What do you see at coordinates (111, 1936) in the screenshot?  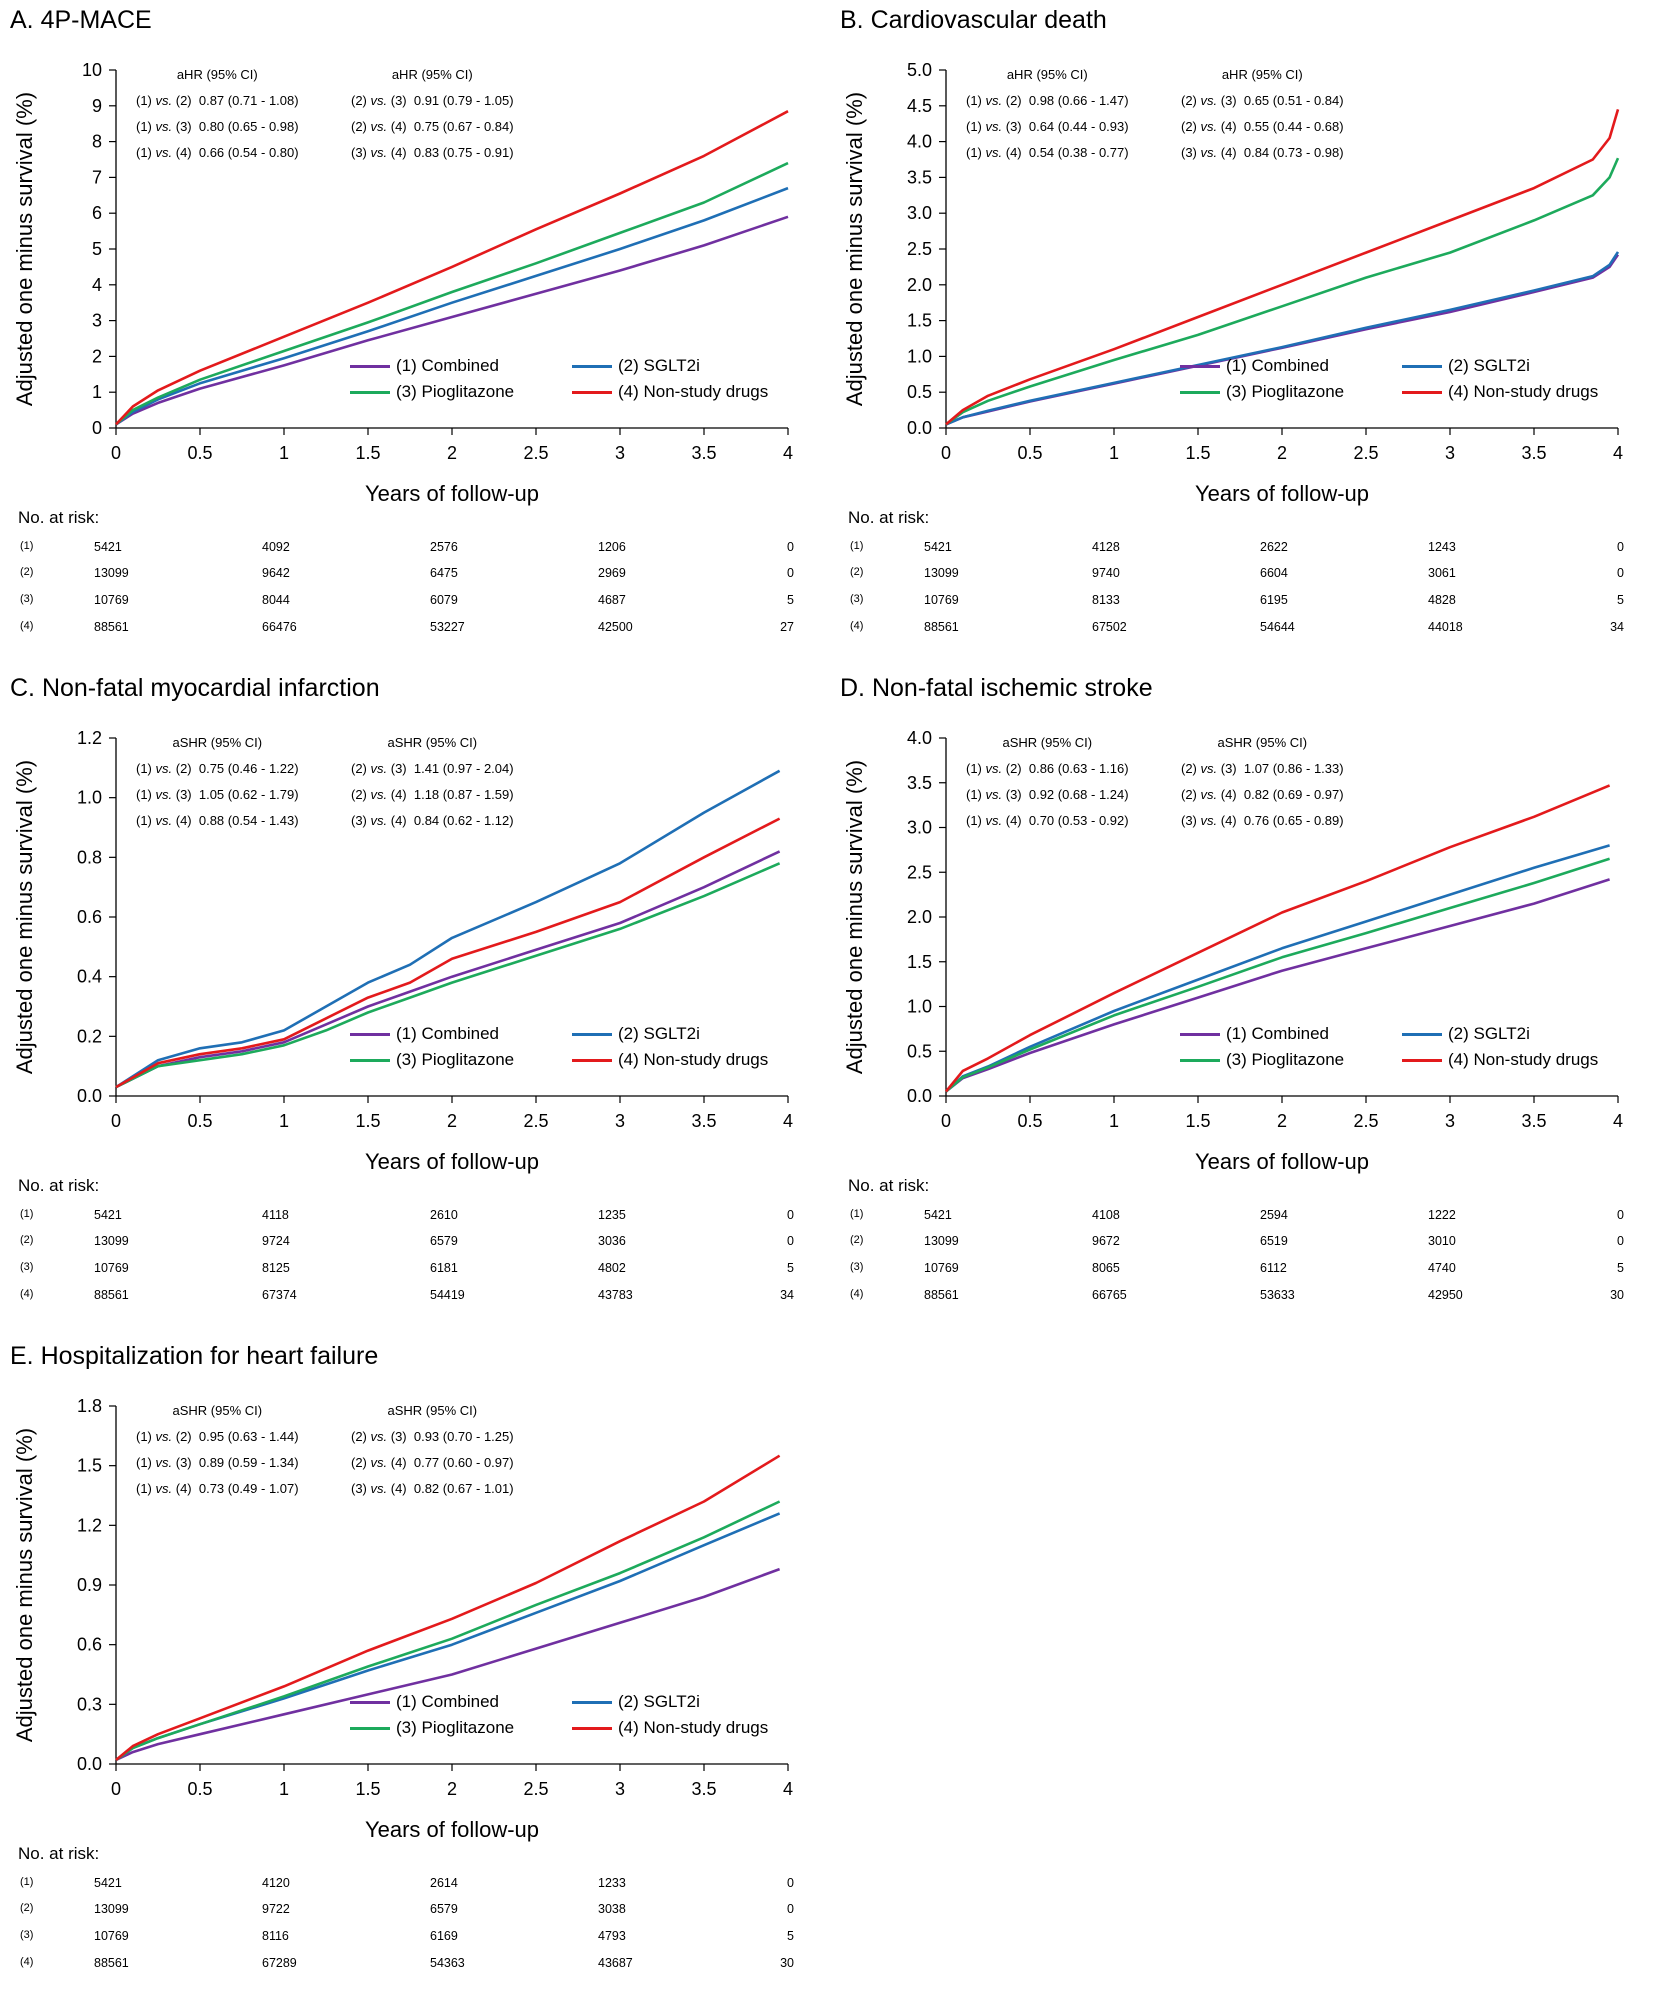 I see `at-risk-value: 10769` at bounding box center [111, 1936].